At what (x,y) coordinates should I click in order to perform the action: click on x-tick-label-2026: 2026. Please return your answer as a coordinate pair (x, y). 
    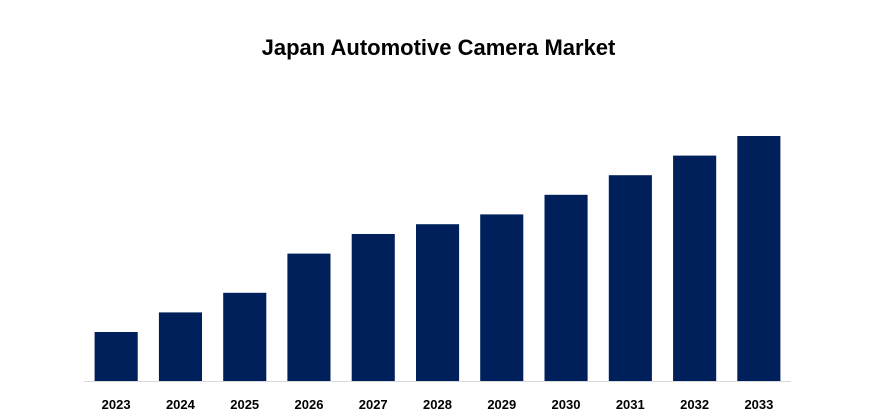
    Looking at the image, I should click on (309, 404).